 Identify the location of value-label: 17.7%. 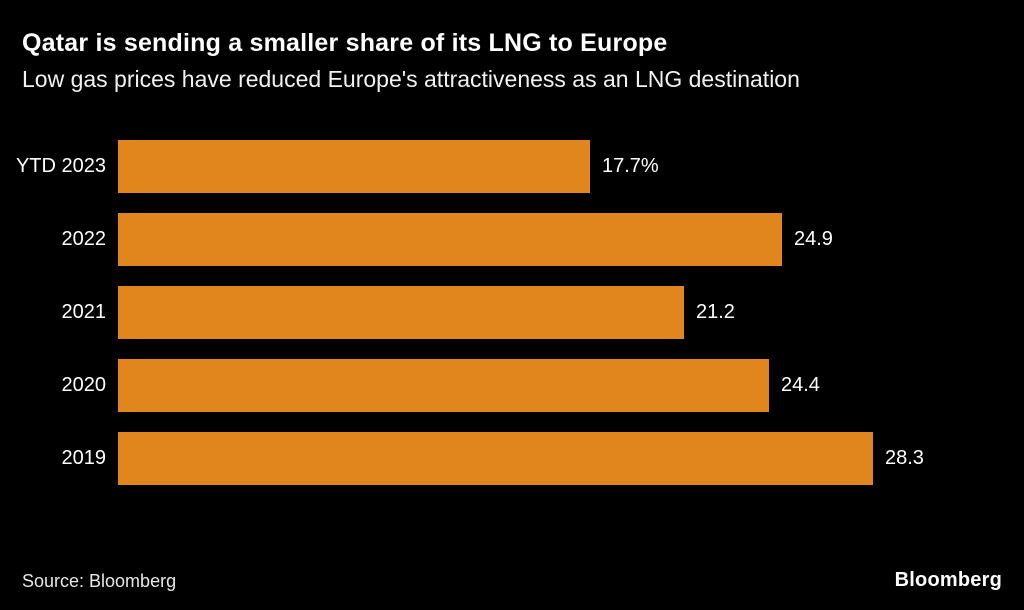
(630, 166).